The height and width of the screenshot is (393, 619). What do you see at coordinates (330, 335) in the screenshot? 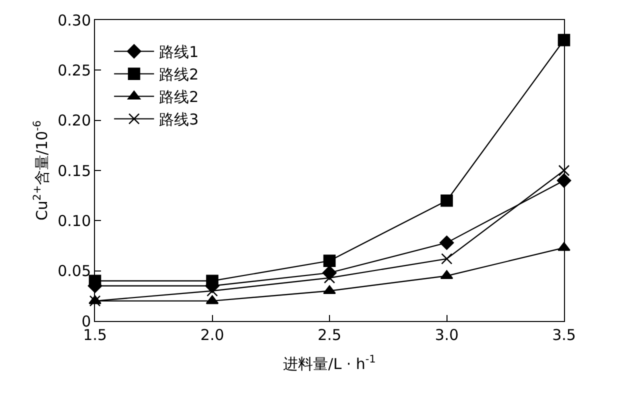
I see `x-tick-label: 2.5` at bounding box center [330, 335].